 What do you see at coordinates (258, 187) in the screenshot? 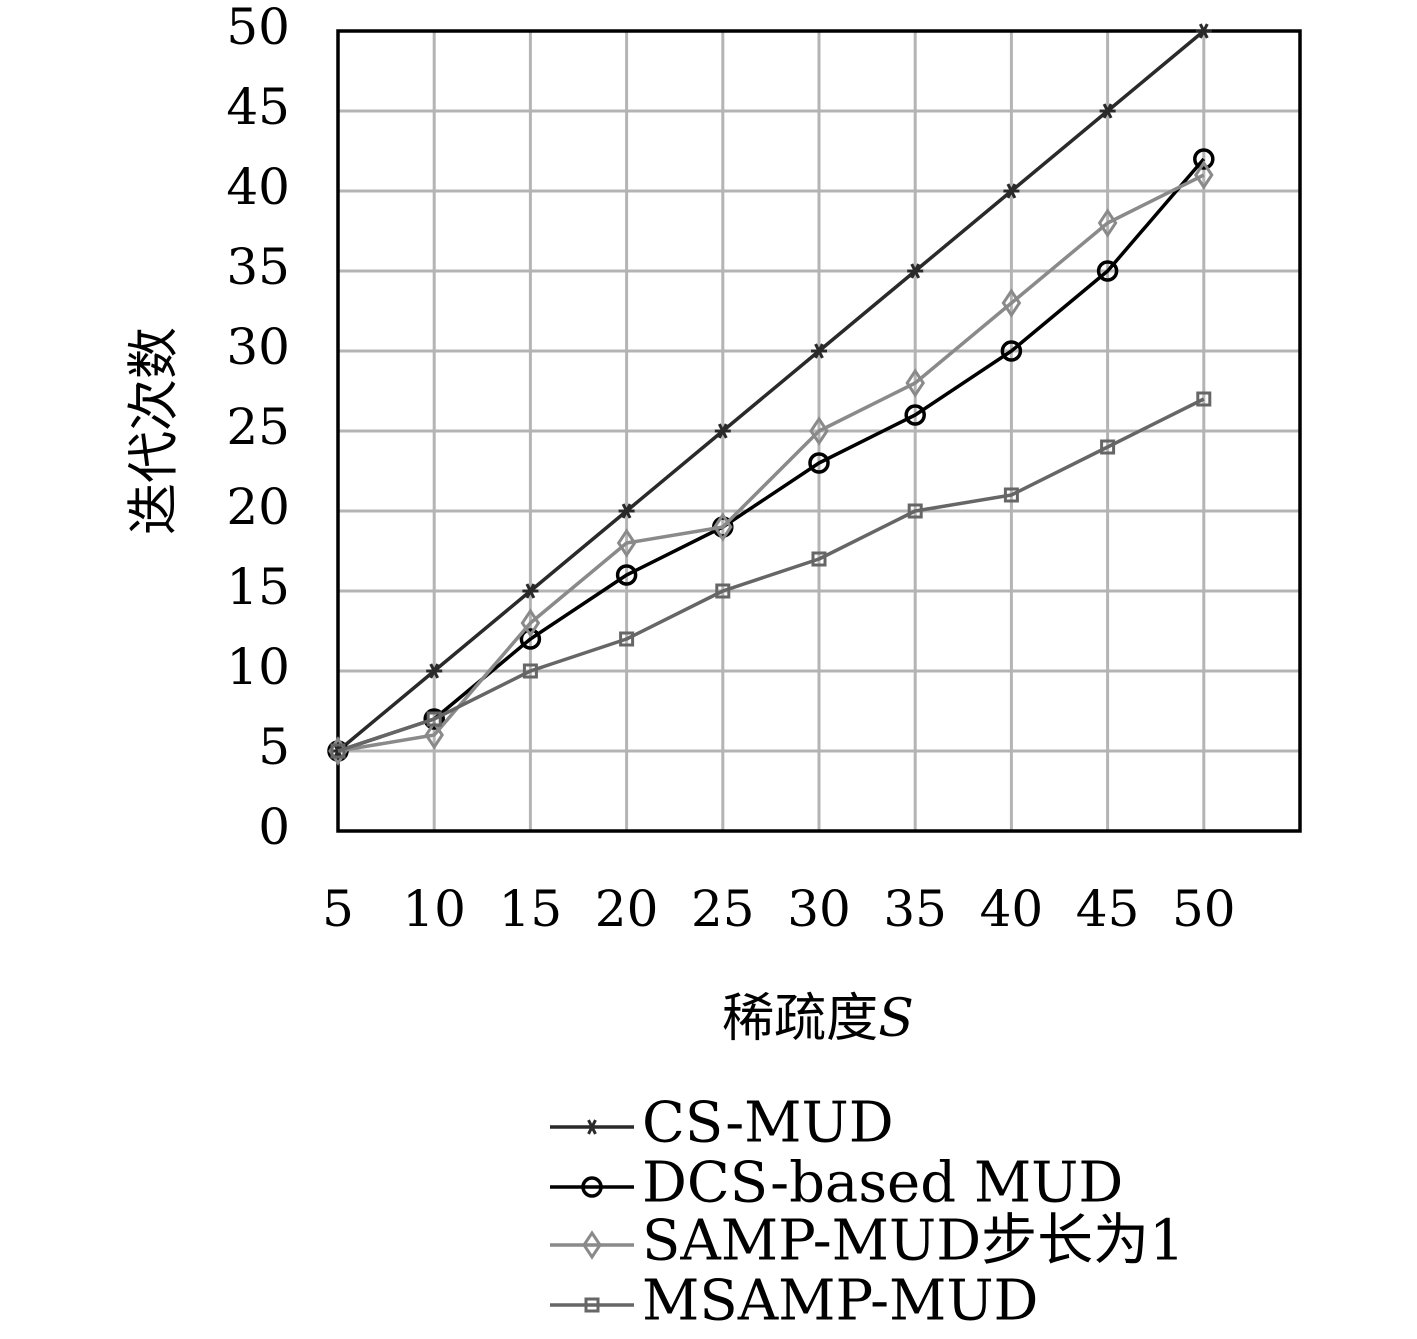
I see `y-tick-label-8: 40` at bounding box center [258, 187].